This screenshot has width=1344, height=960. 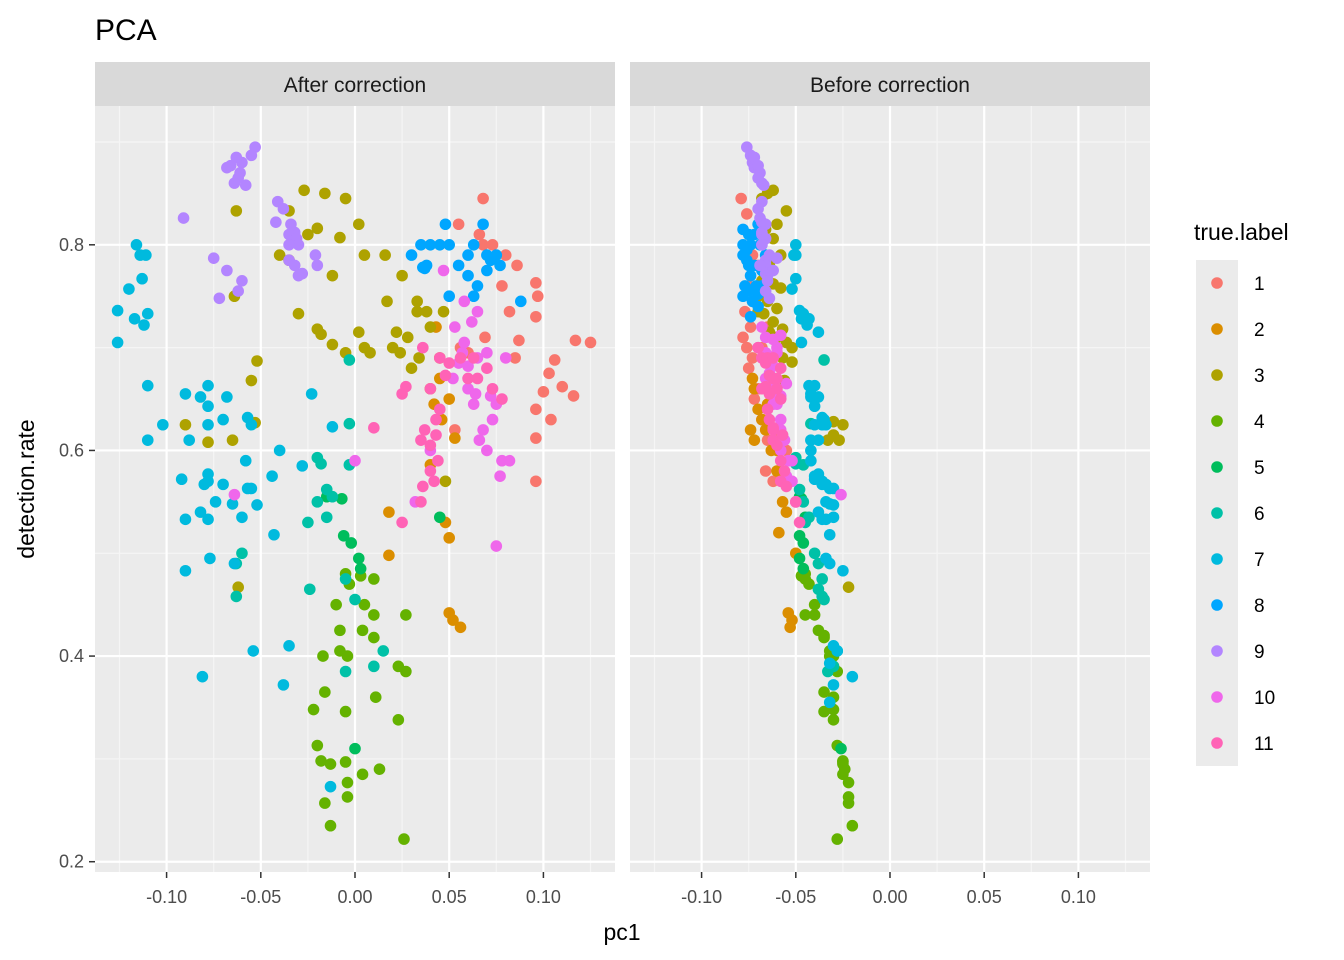 I want to click on legend-entry-label: 4, so click(x=1259, y=422).